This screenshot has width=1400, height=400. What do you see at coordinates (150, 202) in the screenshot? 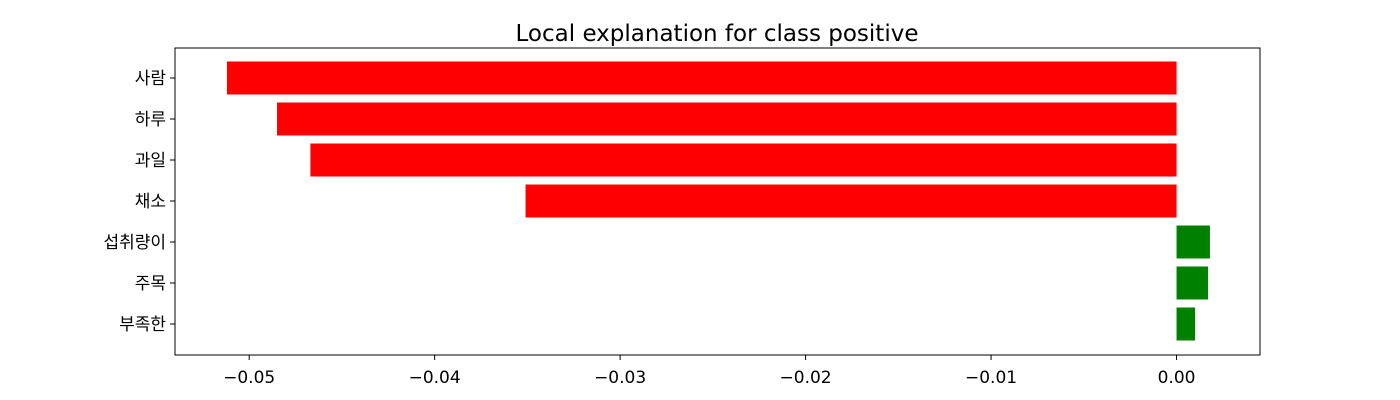
I see `y-tick-label-3: 채소` at bounding box center [150, 202].